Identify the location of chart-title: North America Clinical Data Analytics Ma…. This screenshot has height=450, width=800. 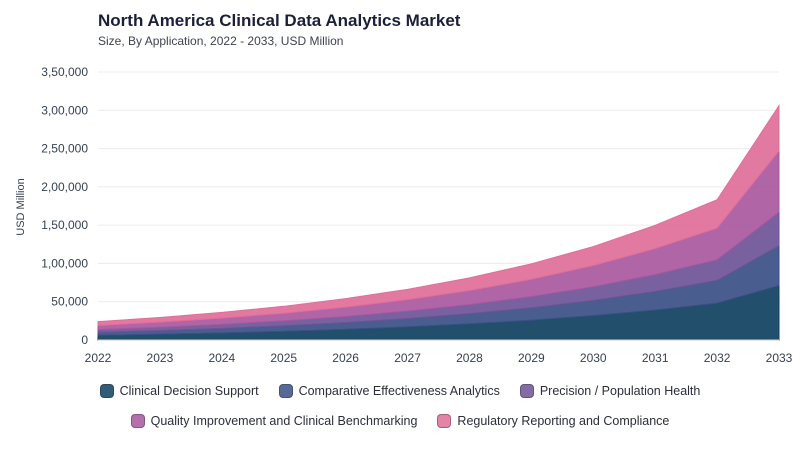
(279, 20).